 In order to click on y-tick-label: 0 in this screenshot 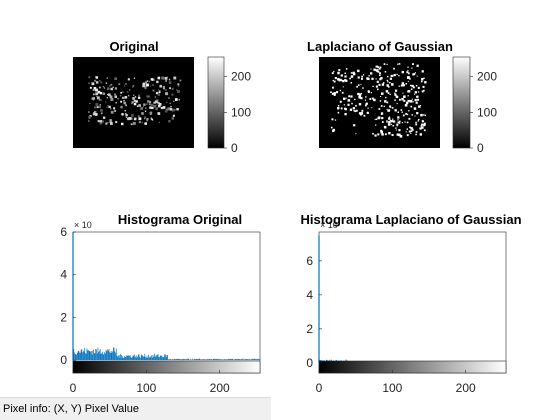, I will do `click(63, 360)`.